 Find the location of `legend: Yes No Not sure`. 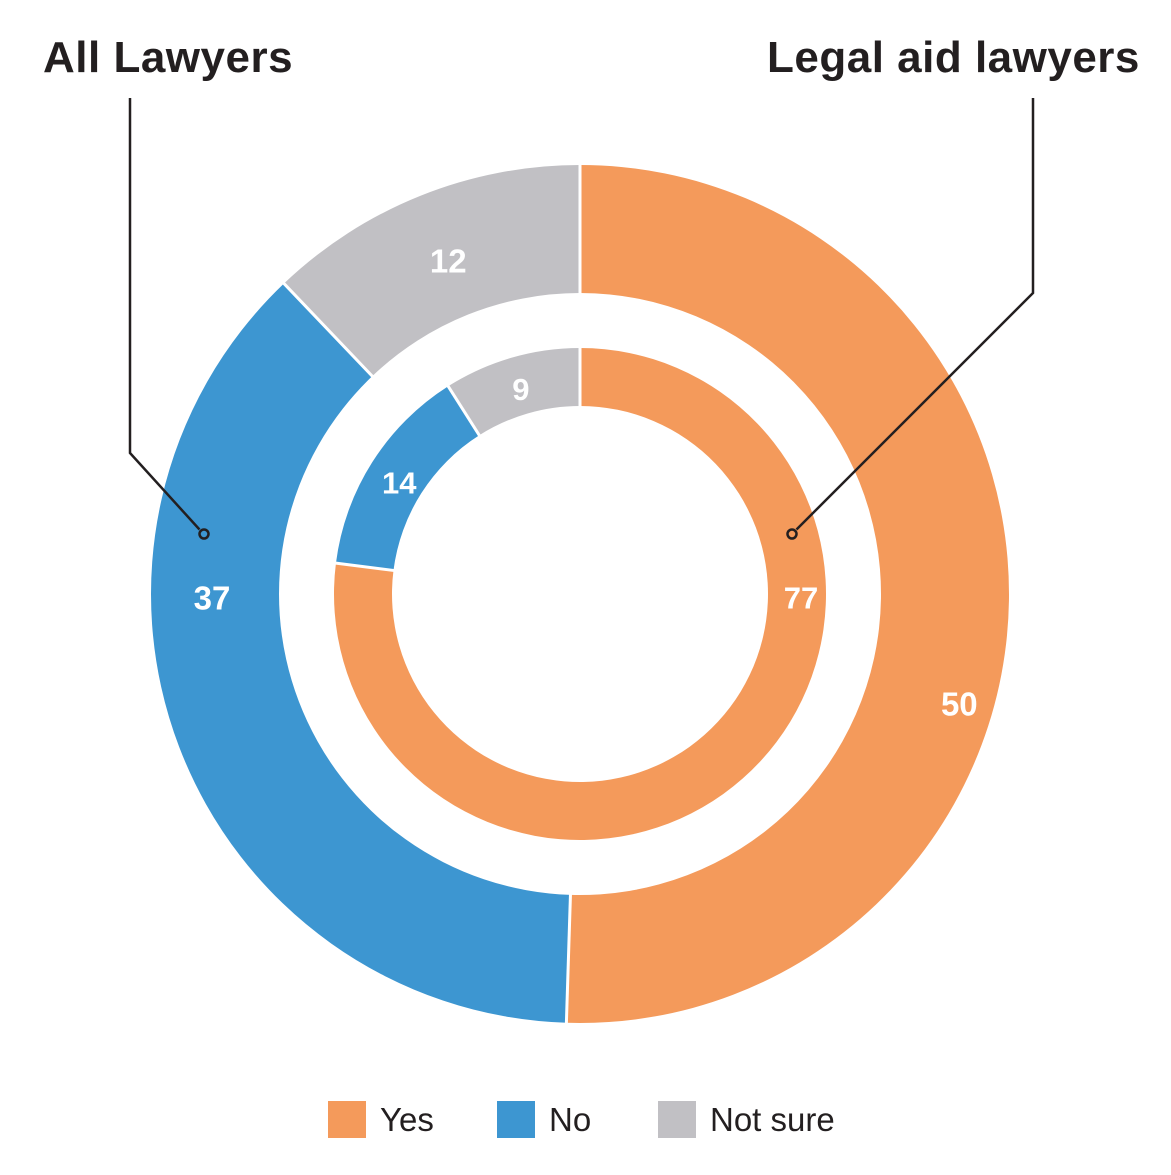

legend: Yes No Not sure is located at coordinates (585, 1121).